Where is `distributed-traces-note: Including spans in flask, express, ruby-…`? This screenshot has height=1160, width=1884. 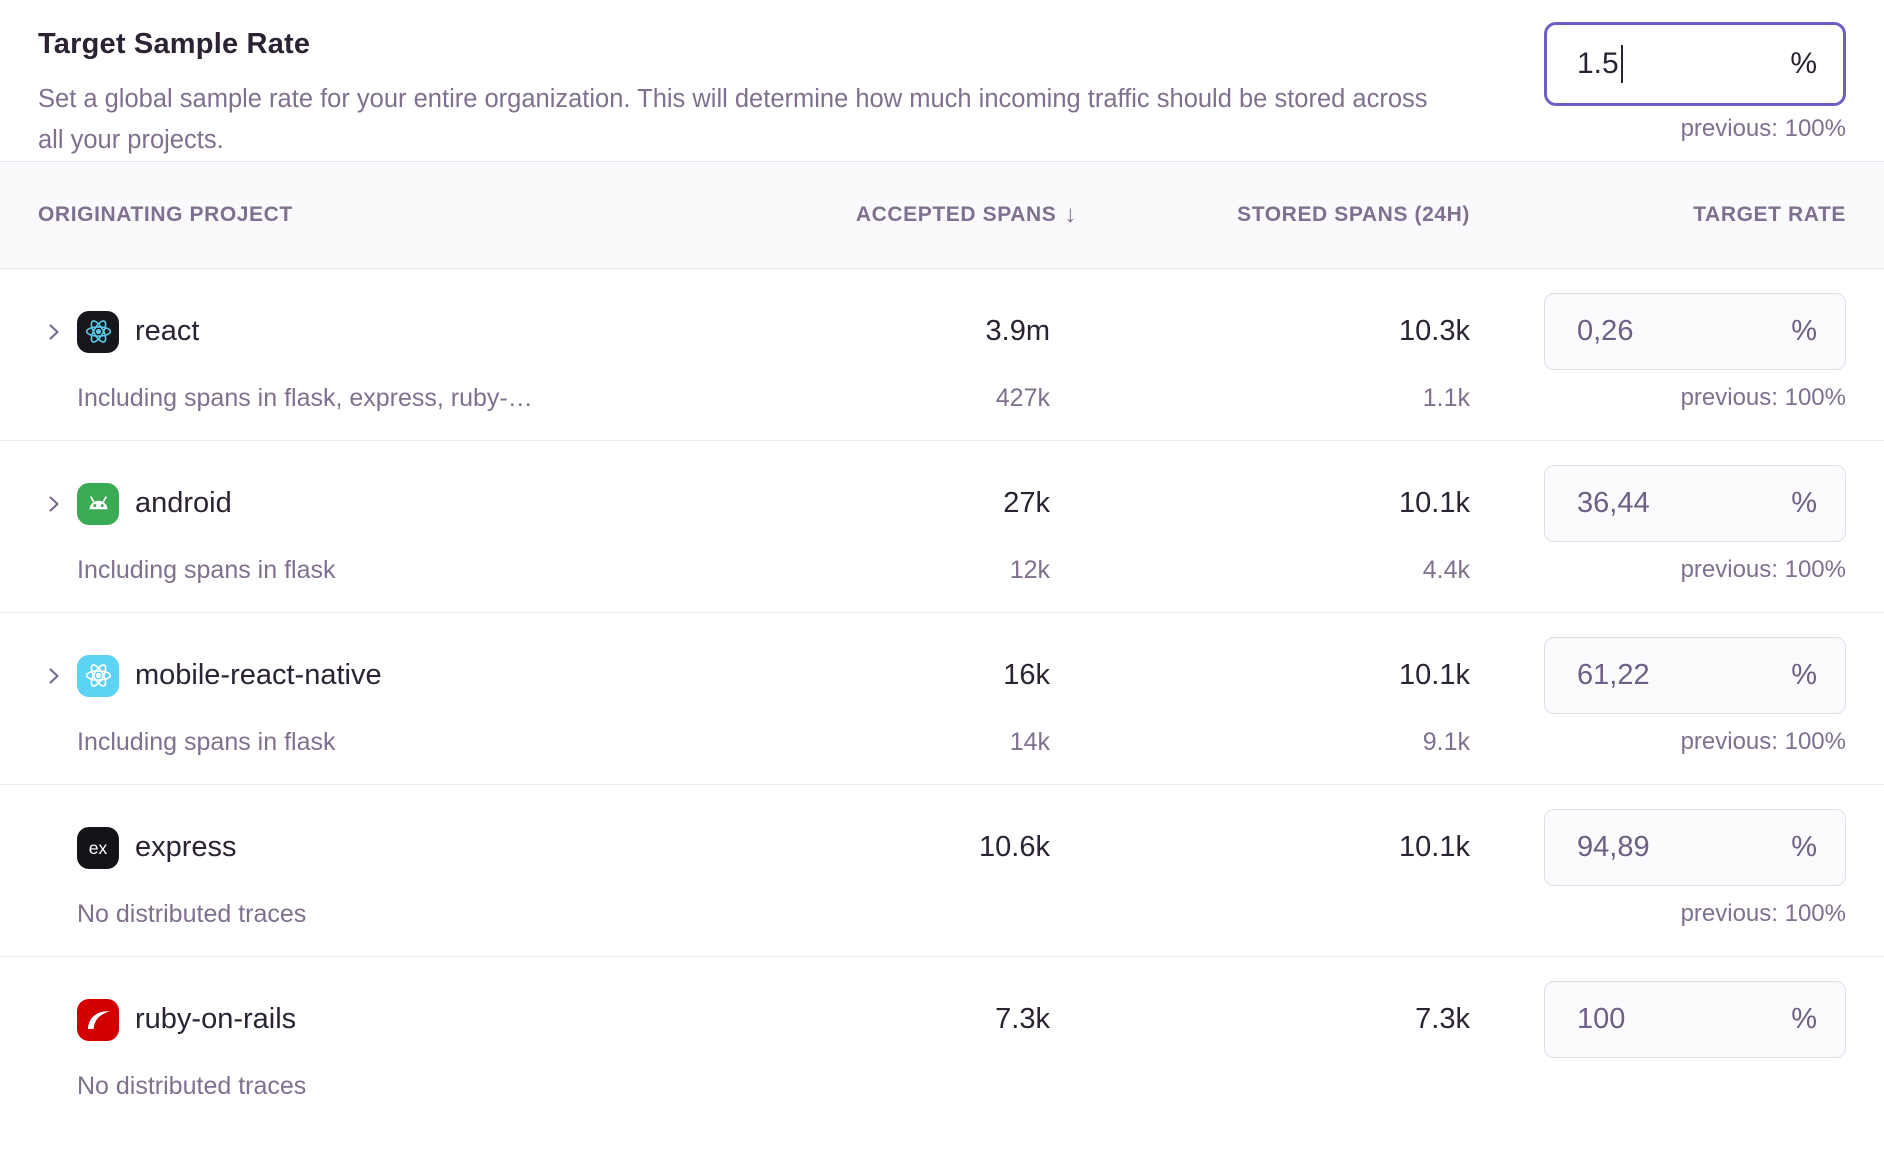
distributed-traces-note: Including spans in flask, express, ruby-… is located at coordinates (305, 397).